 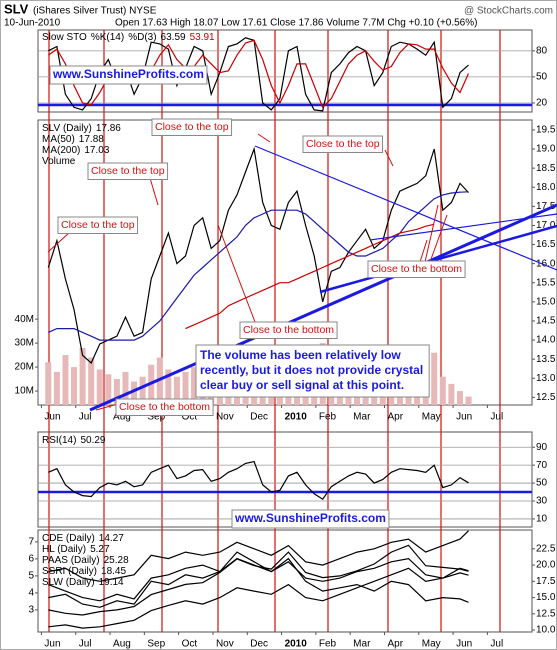 I want to click on y-tick-label: 20, so click(x=542, y=103).